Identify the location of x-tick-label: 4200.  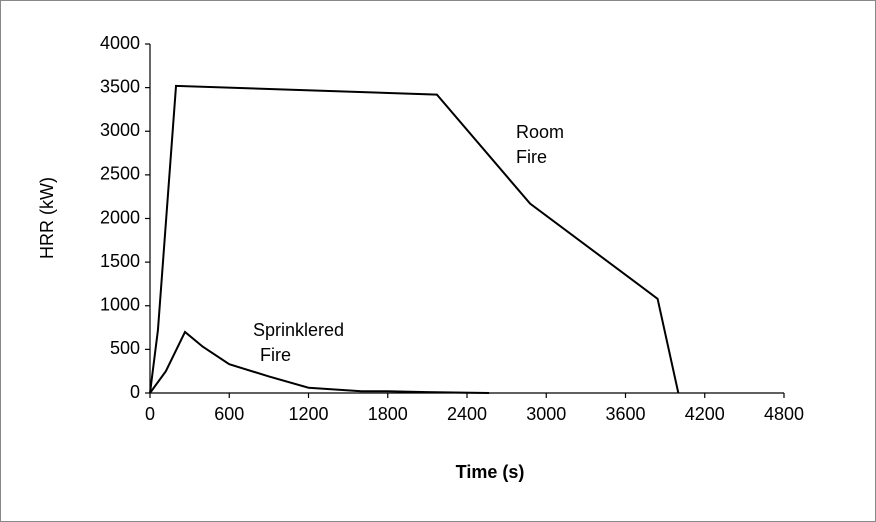
(705, 414).